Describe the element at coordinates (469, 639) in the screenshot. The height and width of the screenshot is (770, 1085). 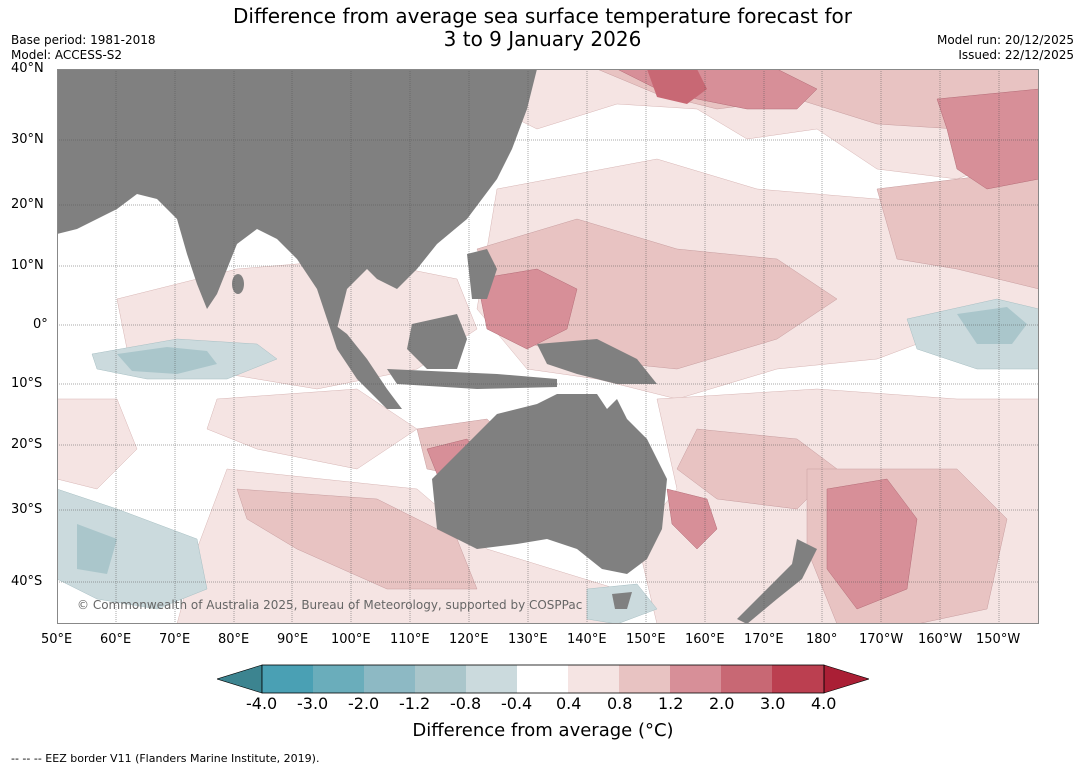
I see `lon-label-120e: 120°E` at that location.